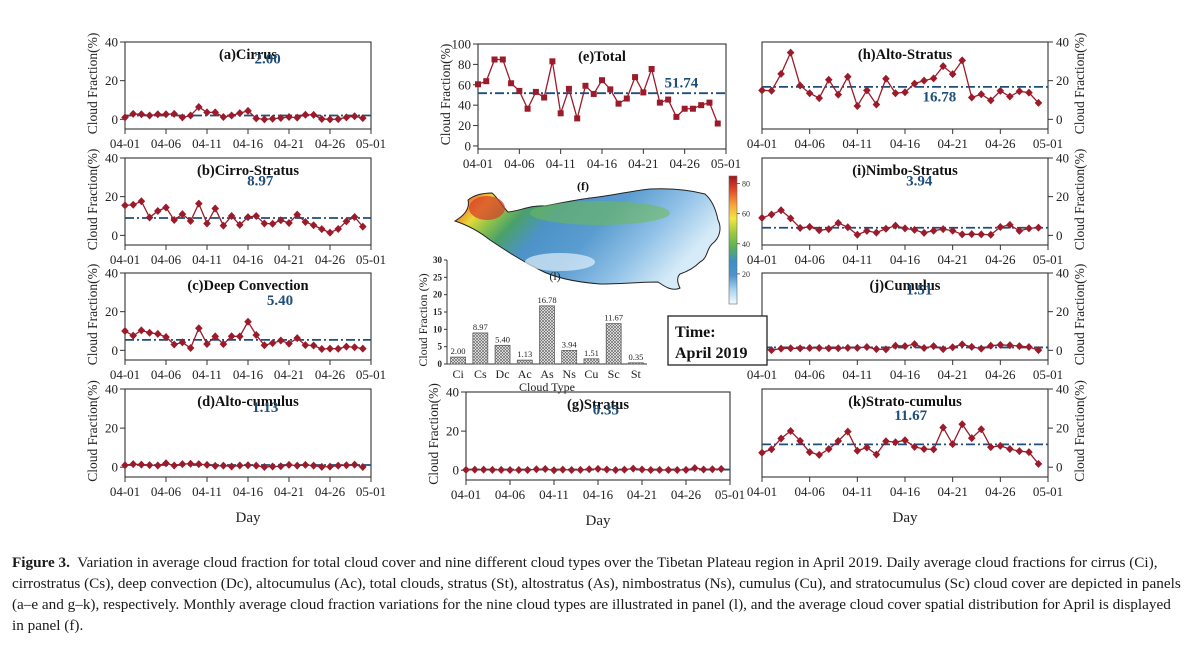  I want to click on x-tick-label: Ci, so click(458, 374).